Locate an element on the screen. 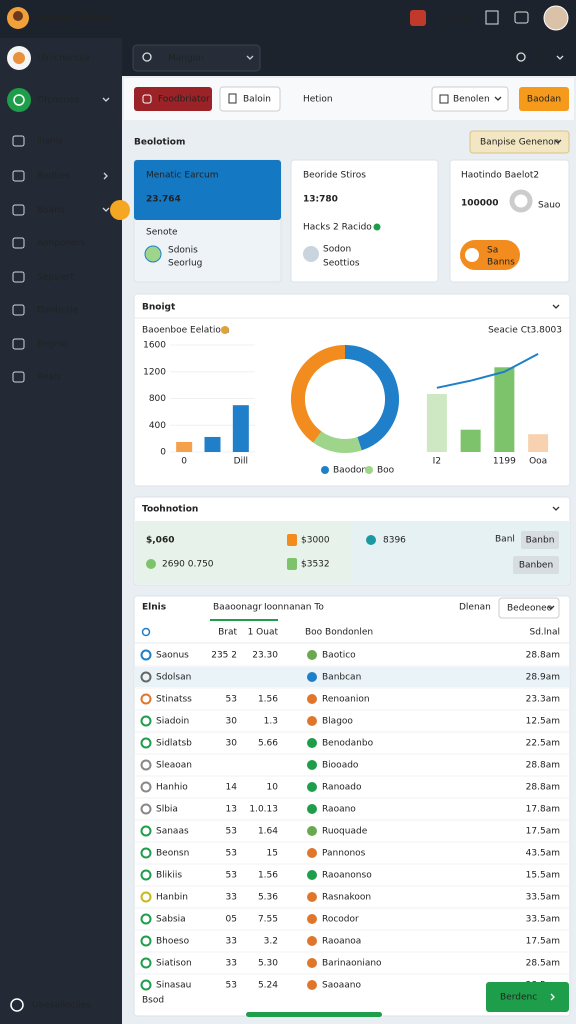 This screenshot has height=1024, width=576. nav-item: Sepsiert is located at coordinates (55, 278).